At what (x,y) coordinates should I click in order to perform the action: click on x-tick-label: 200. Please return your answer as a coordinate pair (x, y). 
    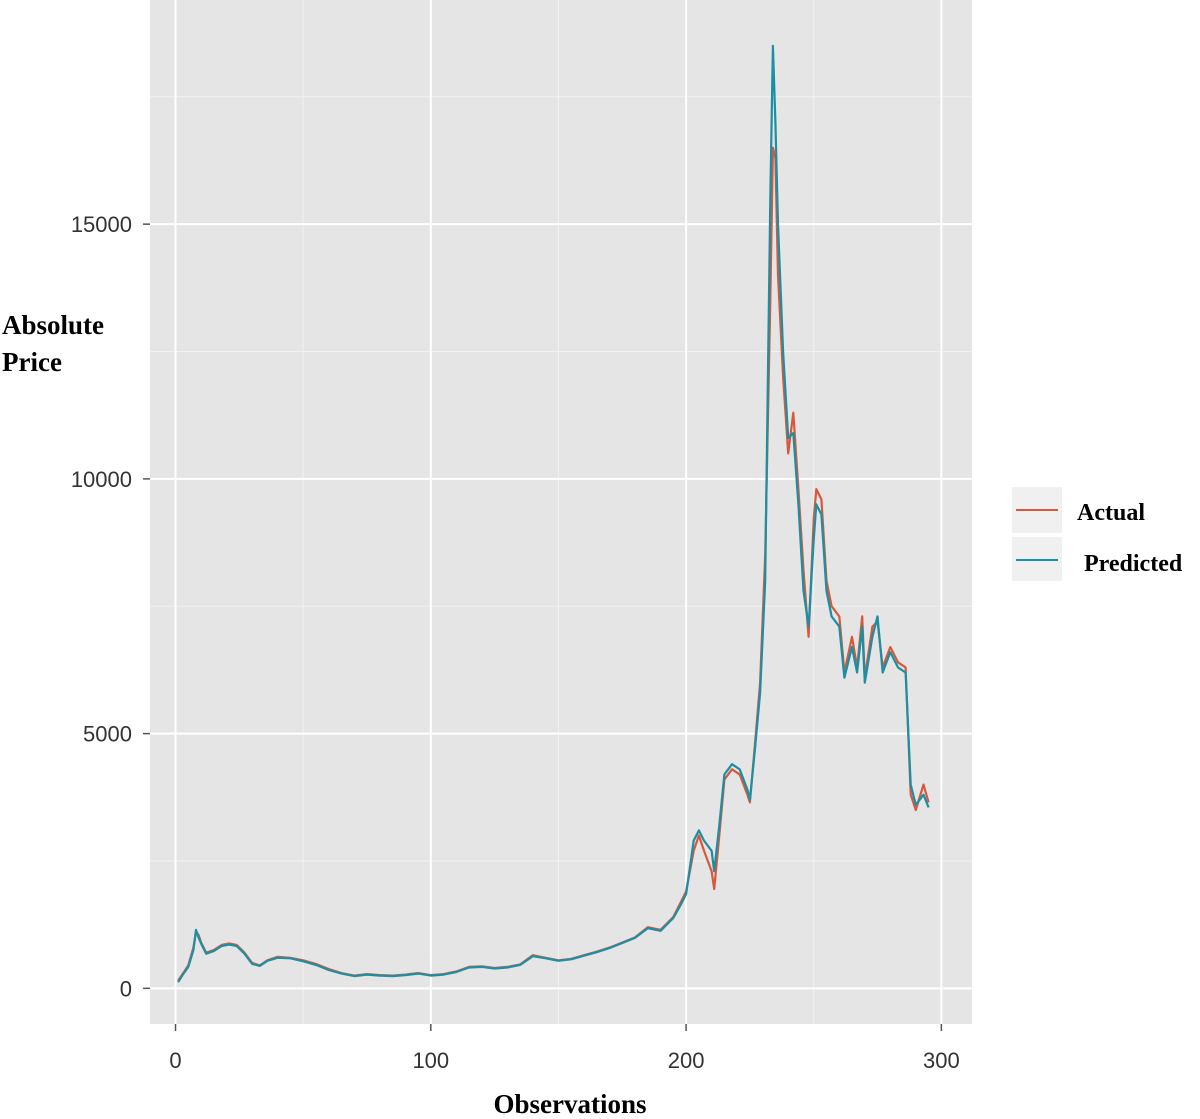
    Looking at the image, I should click on (686, 1060).